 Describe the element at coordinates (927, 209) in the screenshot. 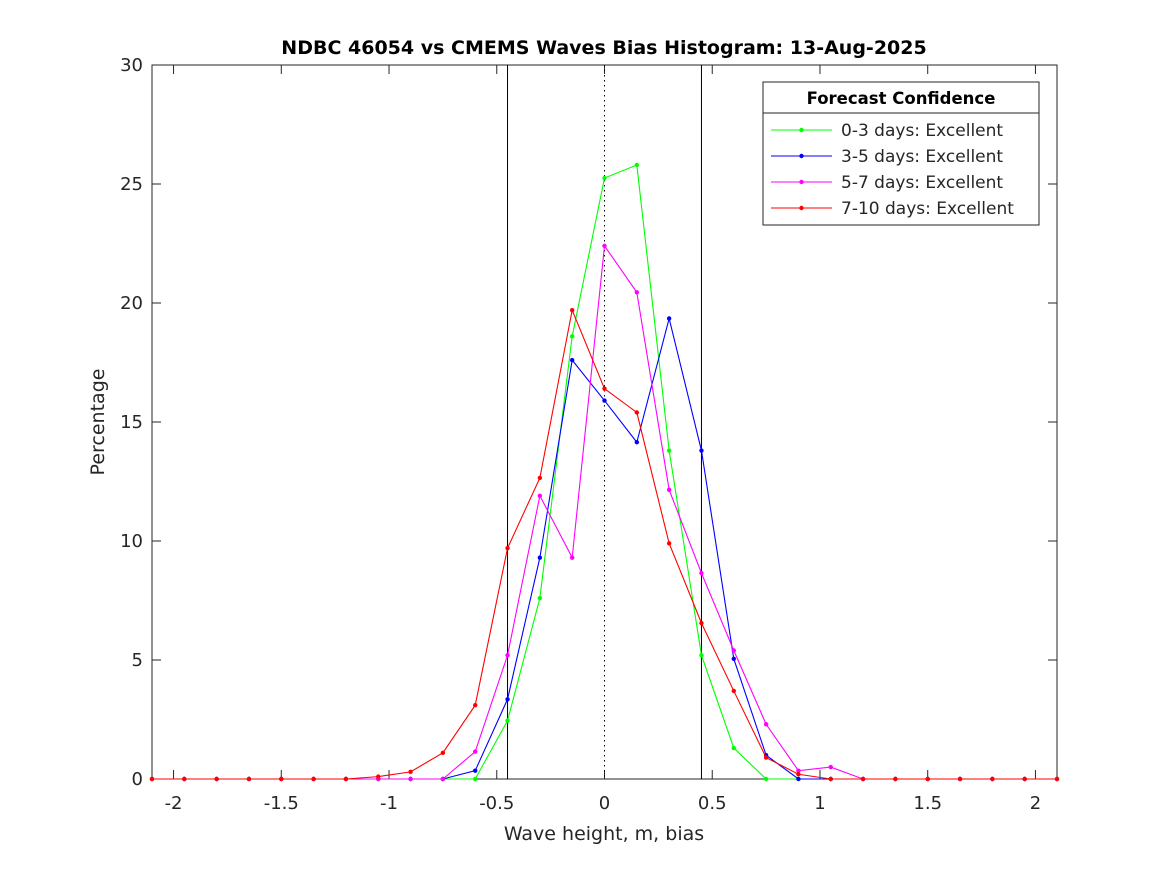

I see `legend-entry-label: 7-10 days: Excellent` at that location.